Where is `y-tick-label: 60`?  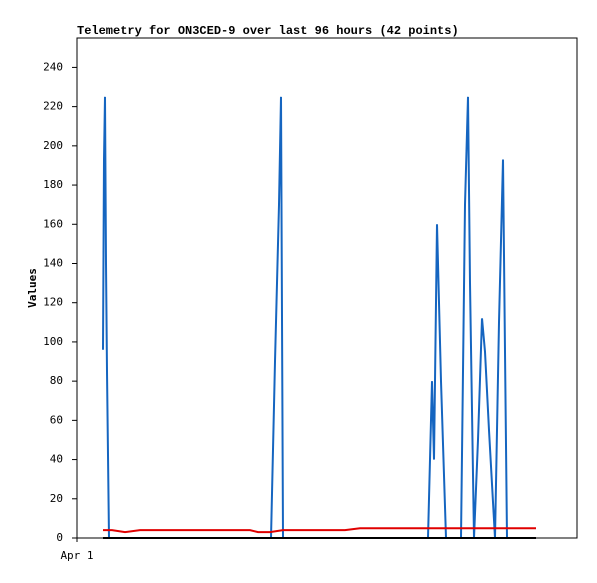 y-tick-label: 60 is located at coordinates (56, 419).